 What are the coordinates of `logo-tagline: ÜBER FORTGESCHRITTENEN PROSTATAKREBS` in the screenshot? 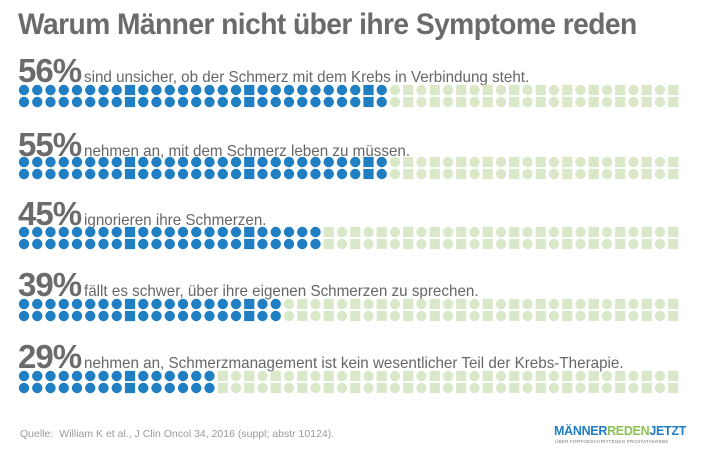 It's located at (612, 441).